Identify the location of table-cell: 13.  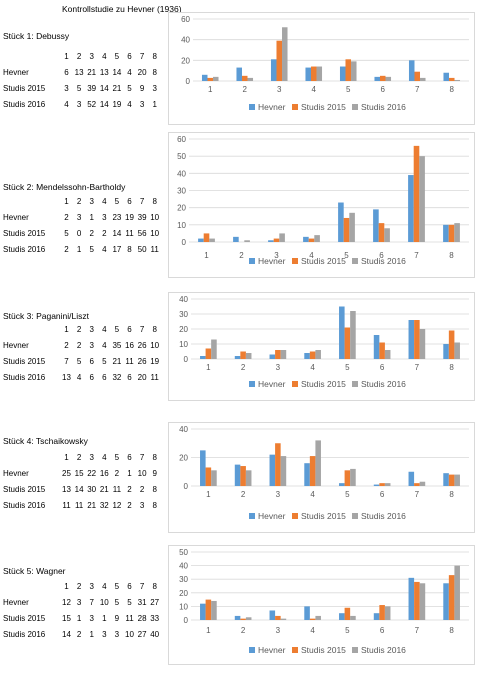
(66, 377).